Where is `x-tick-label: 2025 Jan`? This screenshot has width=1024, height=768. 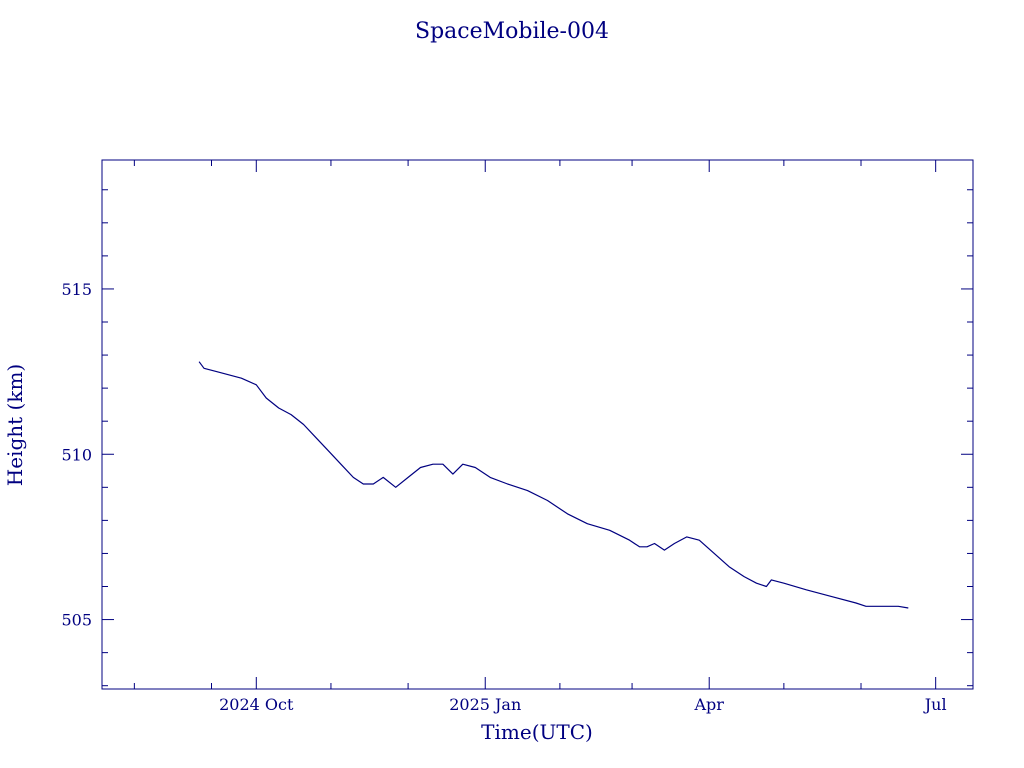
x-tick-label: 2025 Jan is located at coordinates (485, 704).